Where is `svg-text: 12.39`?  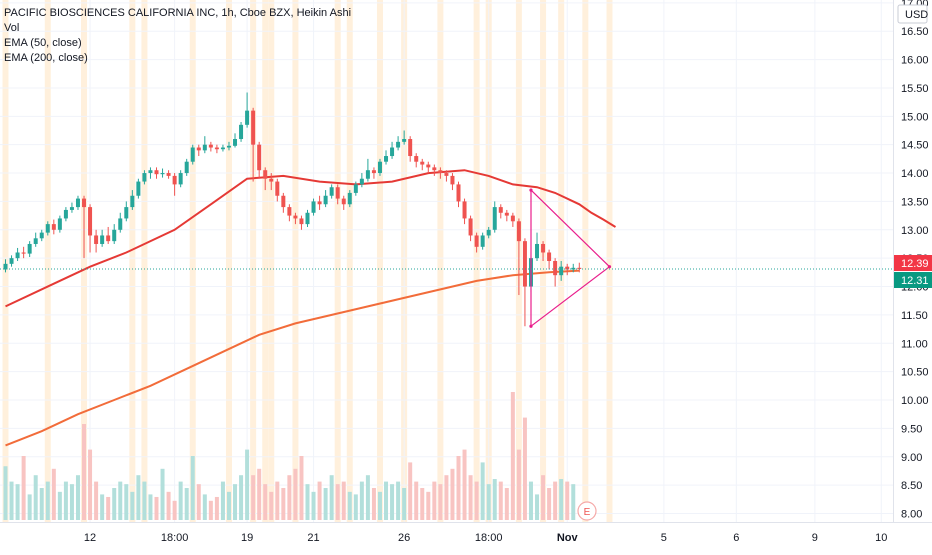
svg-text: 12.39 is located at coordinates (915, 264).